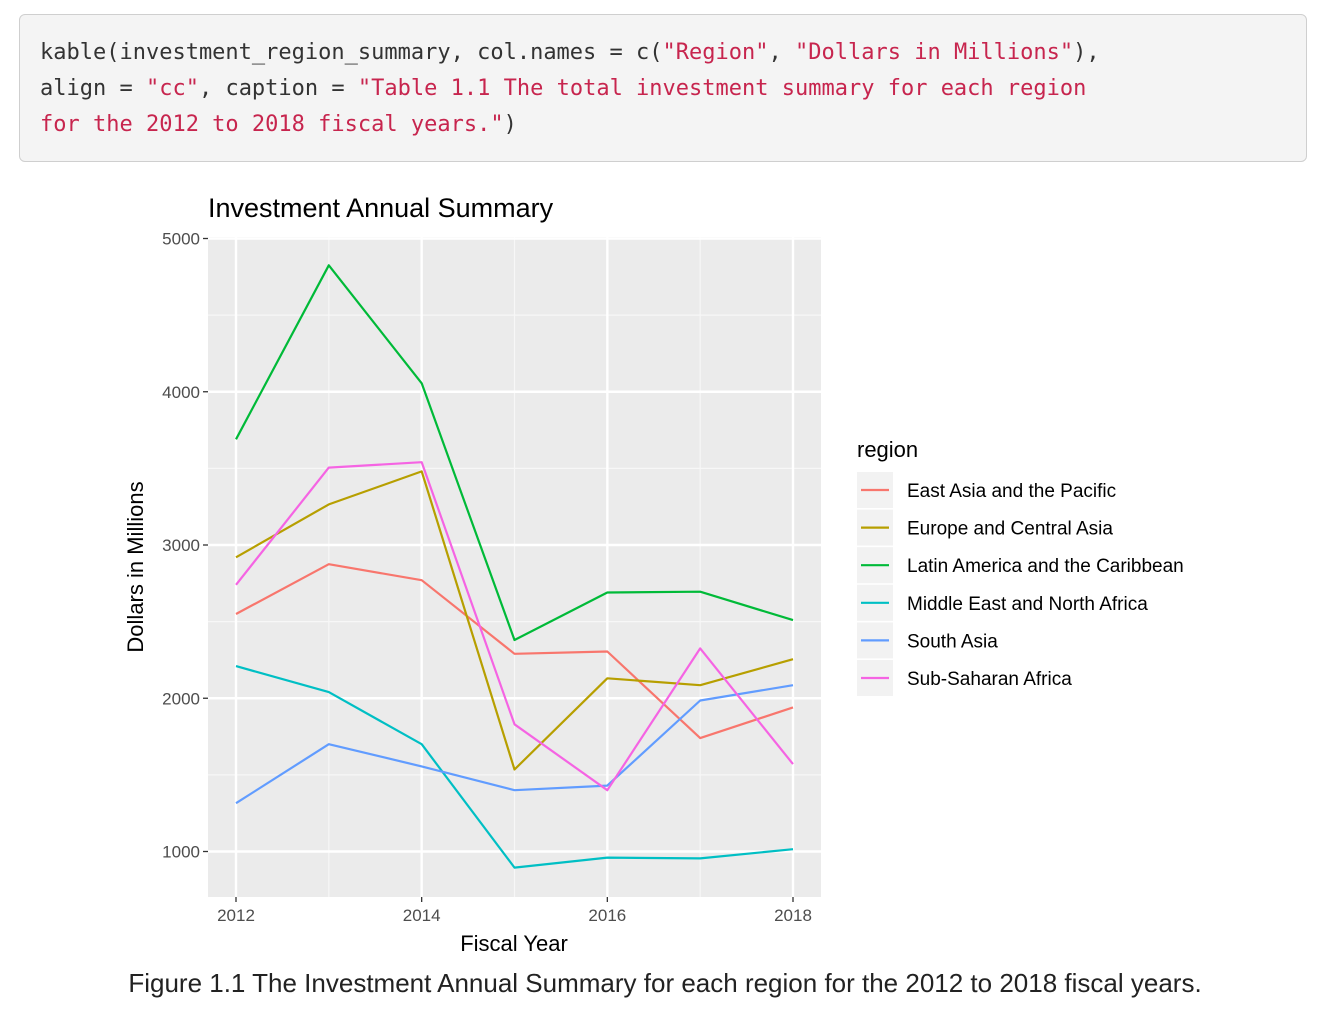 Image resolution: width=1330 pixels, height=1020 pixels. I want to click on legend-label: East Asia and the Pacific, so click(1011, 491).